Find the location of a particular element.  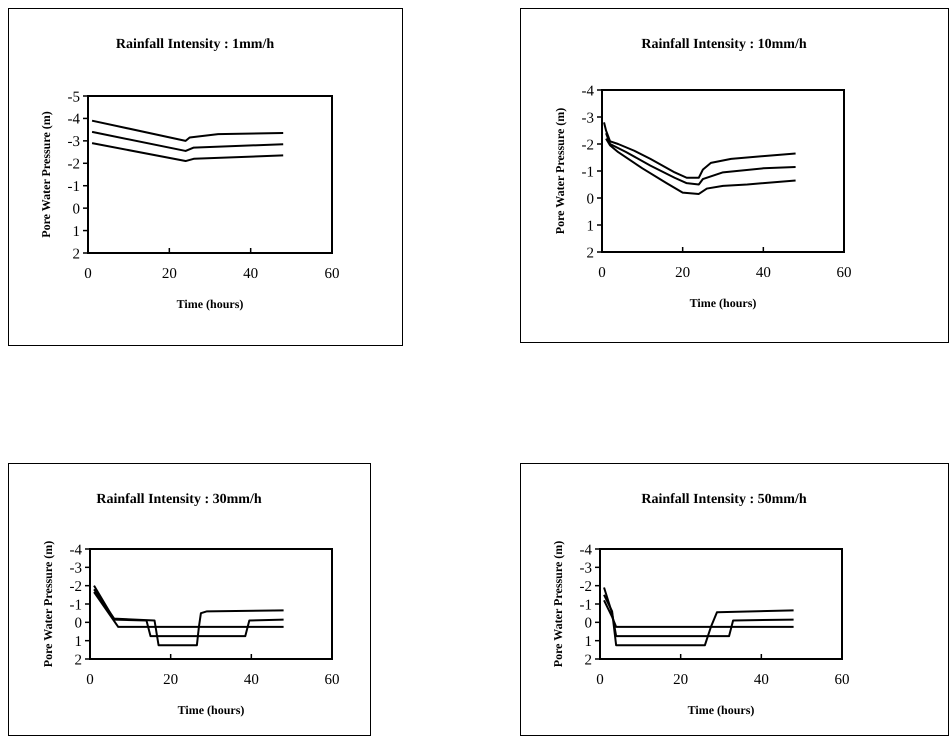

chart-title: Rainfall Intensity : 50mm/h is located at coordinates (724, 499).